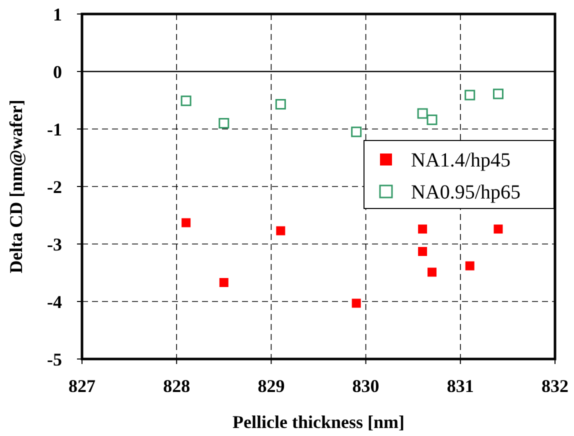 This screenshot has height=436, width=574. What do you see at coordinates (555, 386) in the screenshot?
I see `x-tick-label: 832` at bounding box center [555, 386].